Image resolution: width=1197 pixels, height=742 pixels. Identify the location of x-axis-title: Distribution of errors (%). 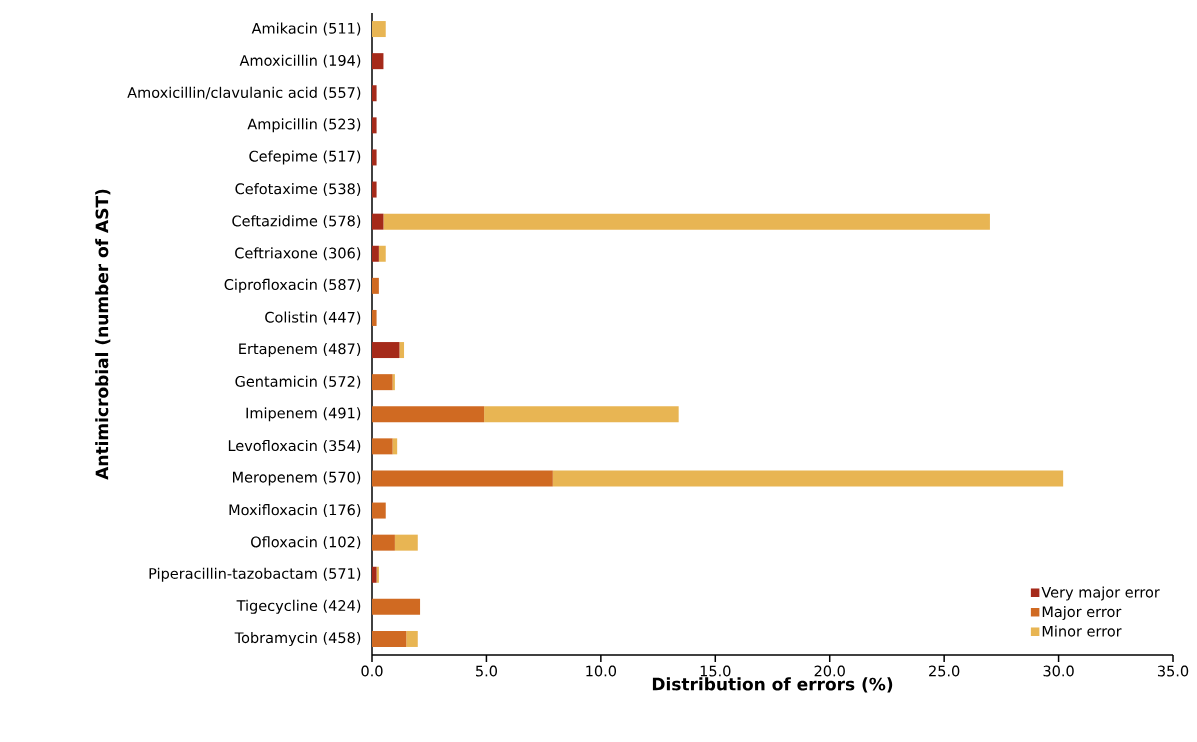
(772, 685).